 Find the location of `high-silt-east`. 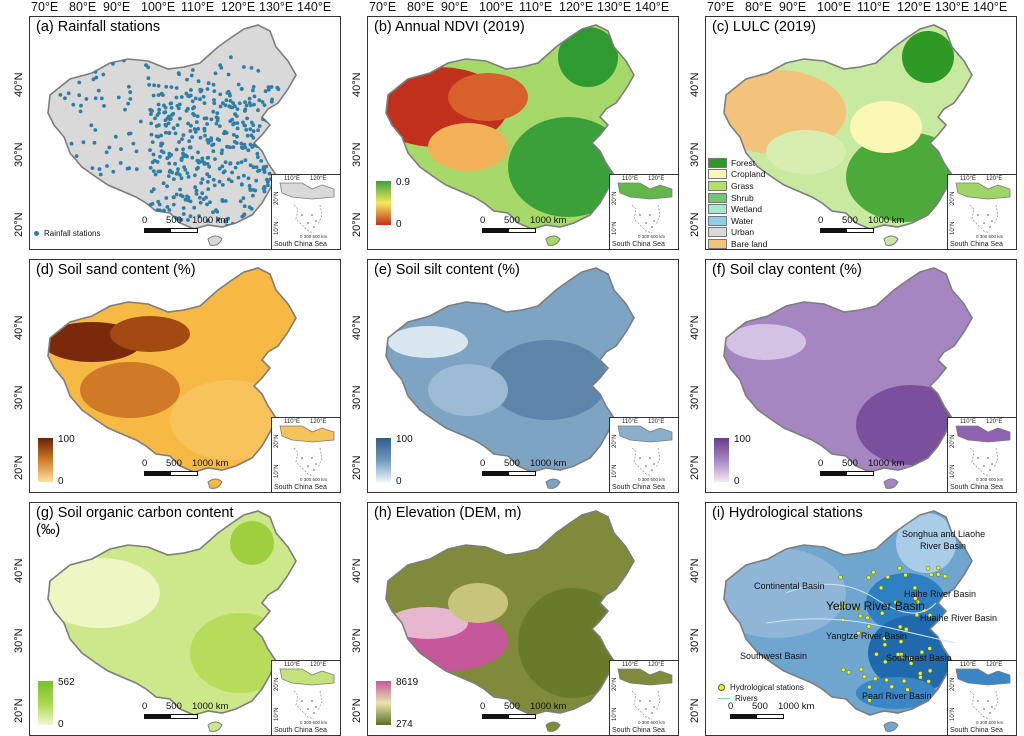

high-silt-east is located at coordinates (548, 380).